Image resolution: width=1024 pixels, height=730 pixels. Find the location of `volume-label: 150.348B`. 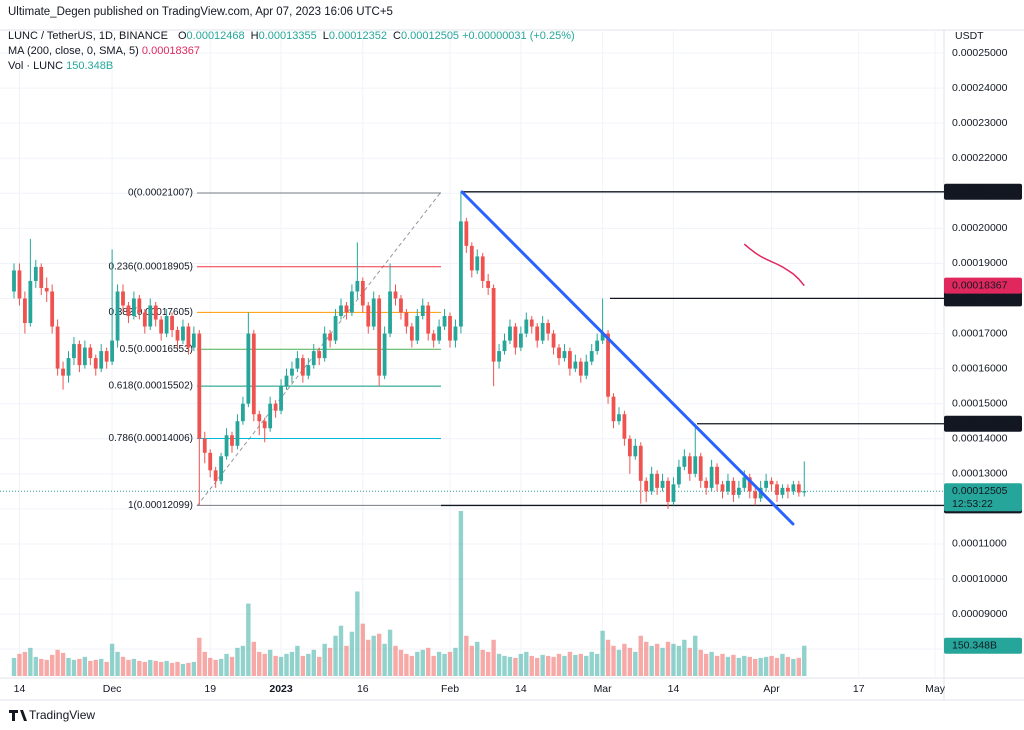

volume-label: 150.348B is located at coordinates (974, 646).